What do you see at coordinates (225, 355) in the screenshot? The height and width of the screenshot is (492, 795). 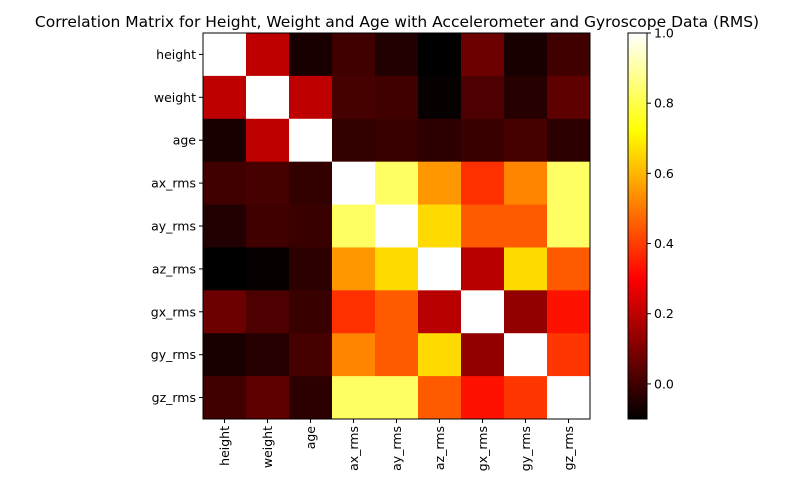 I see `heatmap-cell-gy_rms-height` at bounding box center [225, 355].